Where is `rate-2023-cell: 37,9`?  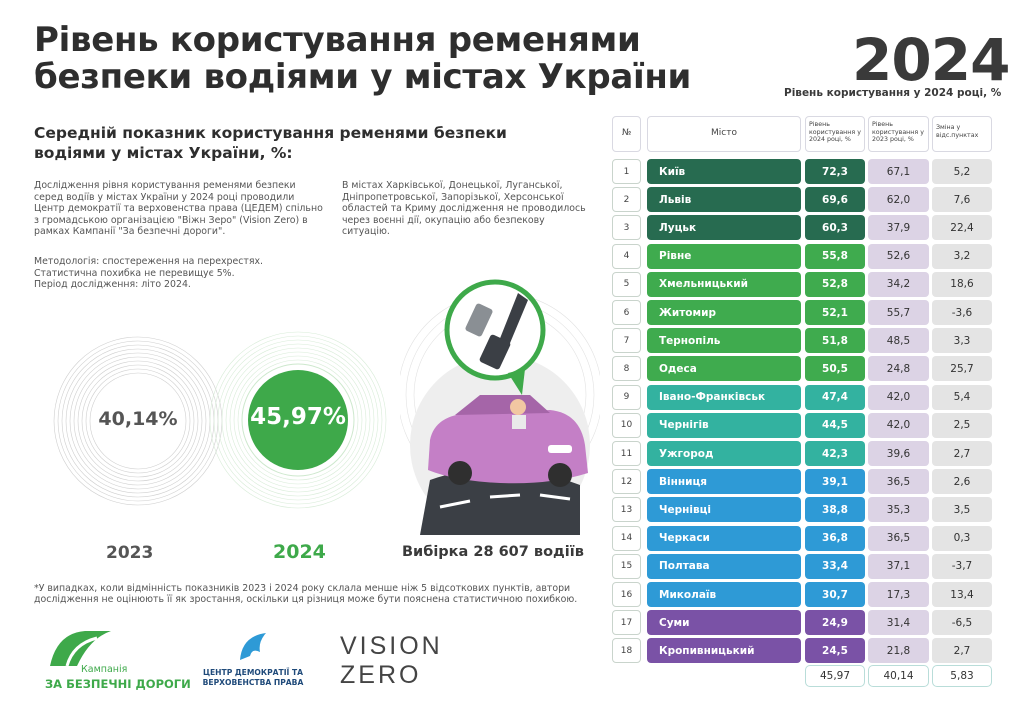
rate-2023-cell: 37,9 is located at coordinates (898, 228).